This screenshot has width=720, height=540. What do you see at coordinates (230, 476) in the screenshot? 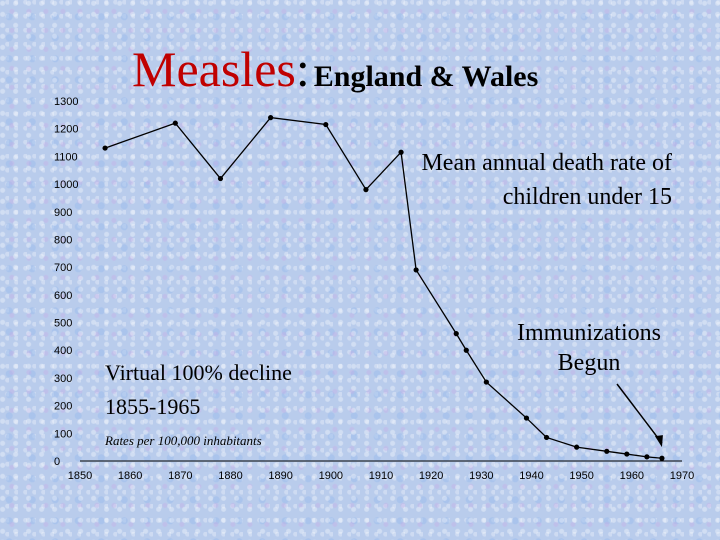
I see `x-tick-label: 1880` at bounding box center [230, 476].